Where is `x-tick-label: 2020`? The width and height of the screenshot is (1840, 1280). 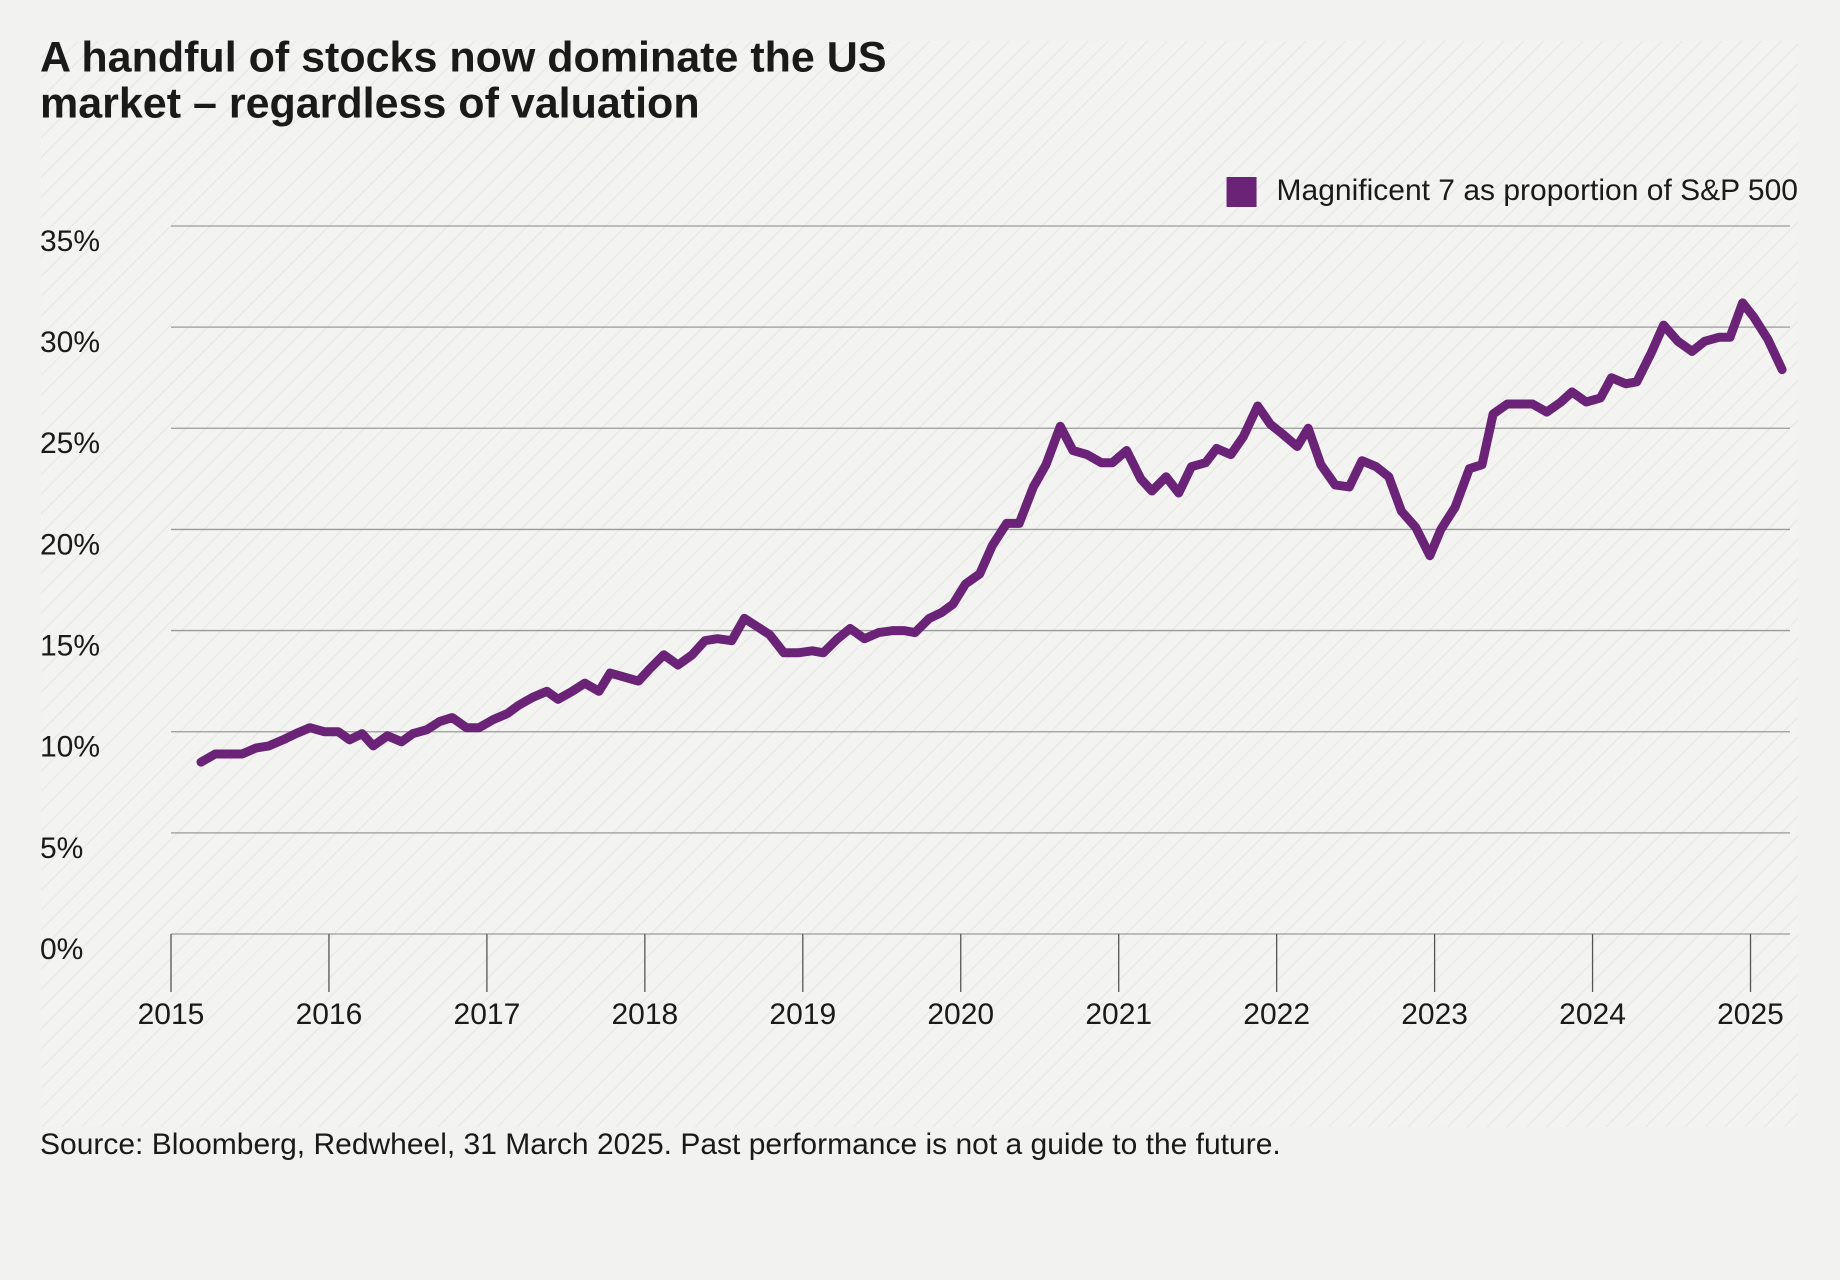 x-tick-label: 2020 is located at coordinates (960, 1014).